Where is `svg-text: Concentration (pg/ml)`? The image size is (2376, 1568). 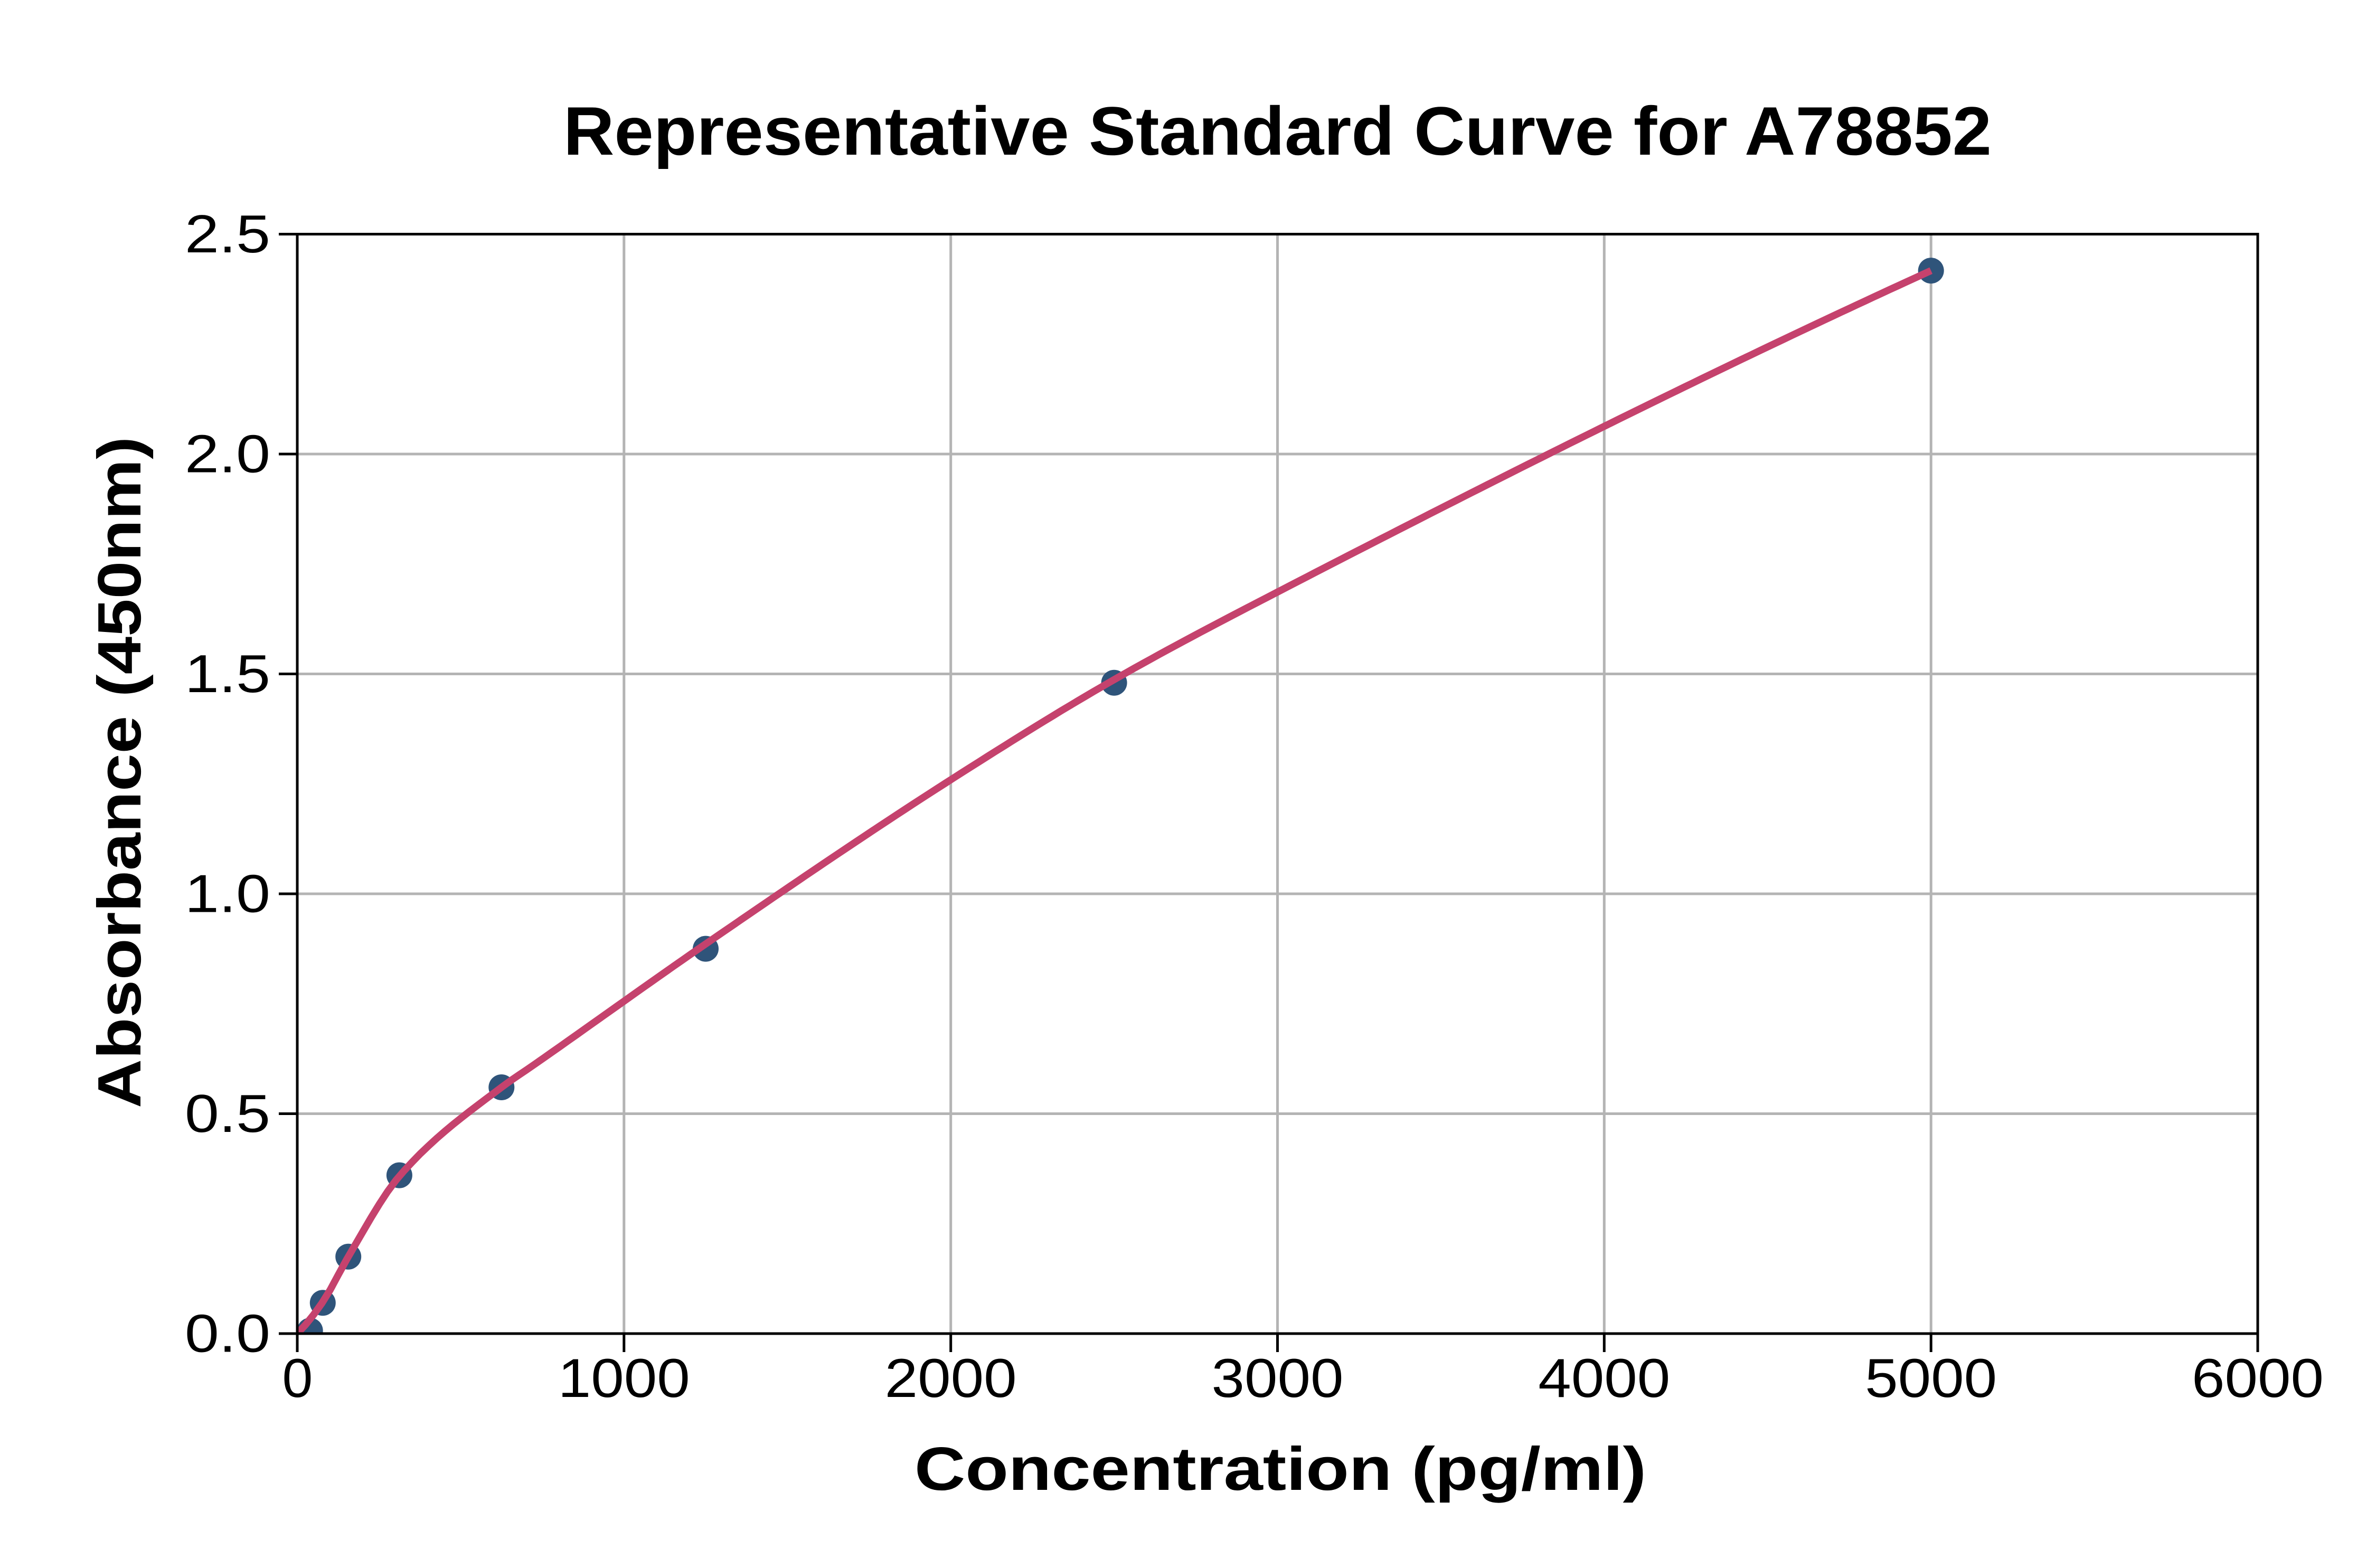 svg-text: Concentration (pg/ml) is located at coordinates (1280, 1468).